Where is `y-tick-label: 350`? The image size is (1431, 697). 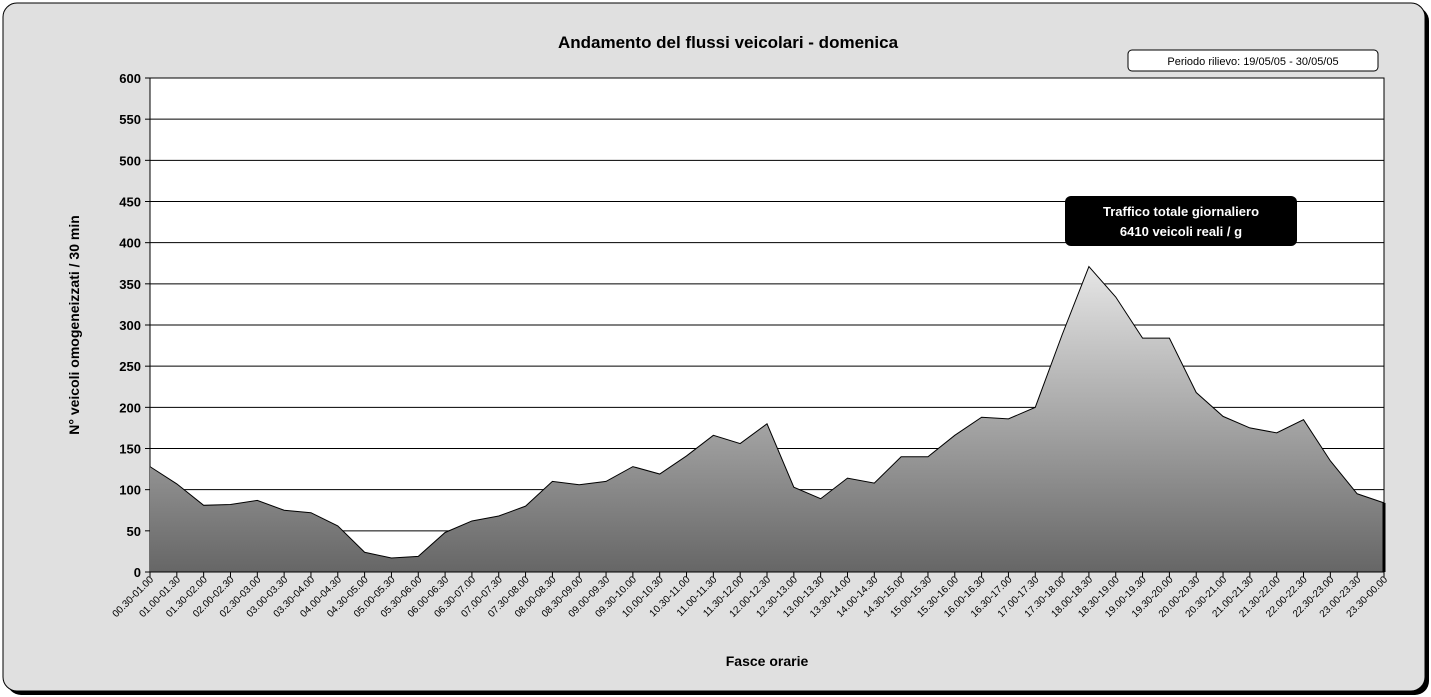 y-tick-label: 350 is located at coordinates (130, 284).